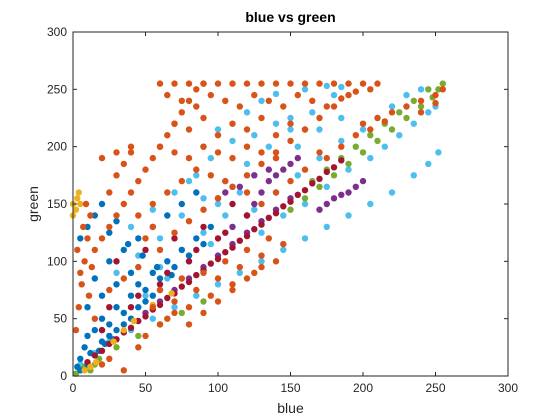 The image size is (560, 420). I want to click on y-tick-label: 200, so click(57, 147).